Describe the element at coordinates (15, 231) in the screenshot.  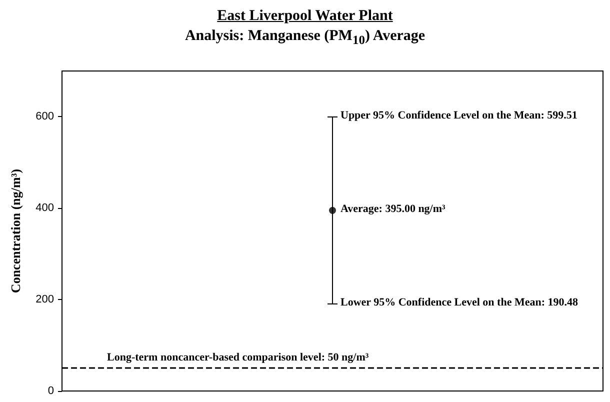
I see `y-axis-title: Concentration (ng/m³)` at that location.